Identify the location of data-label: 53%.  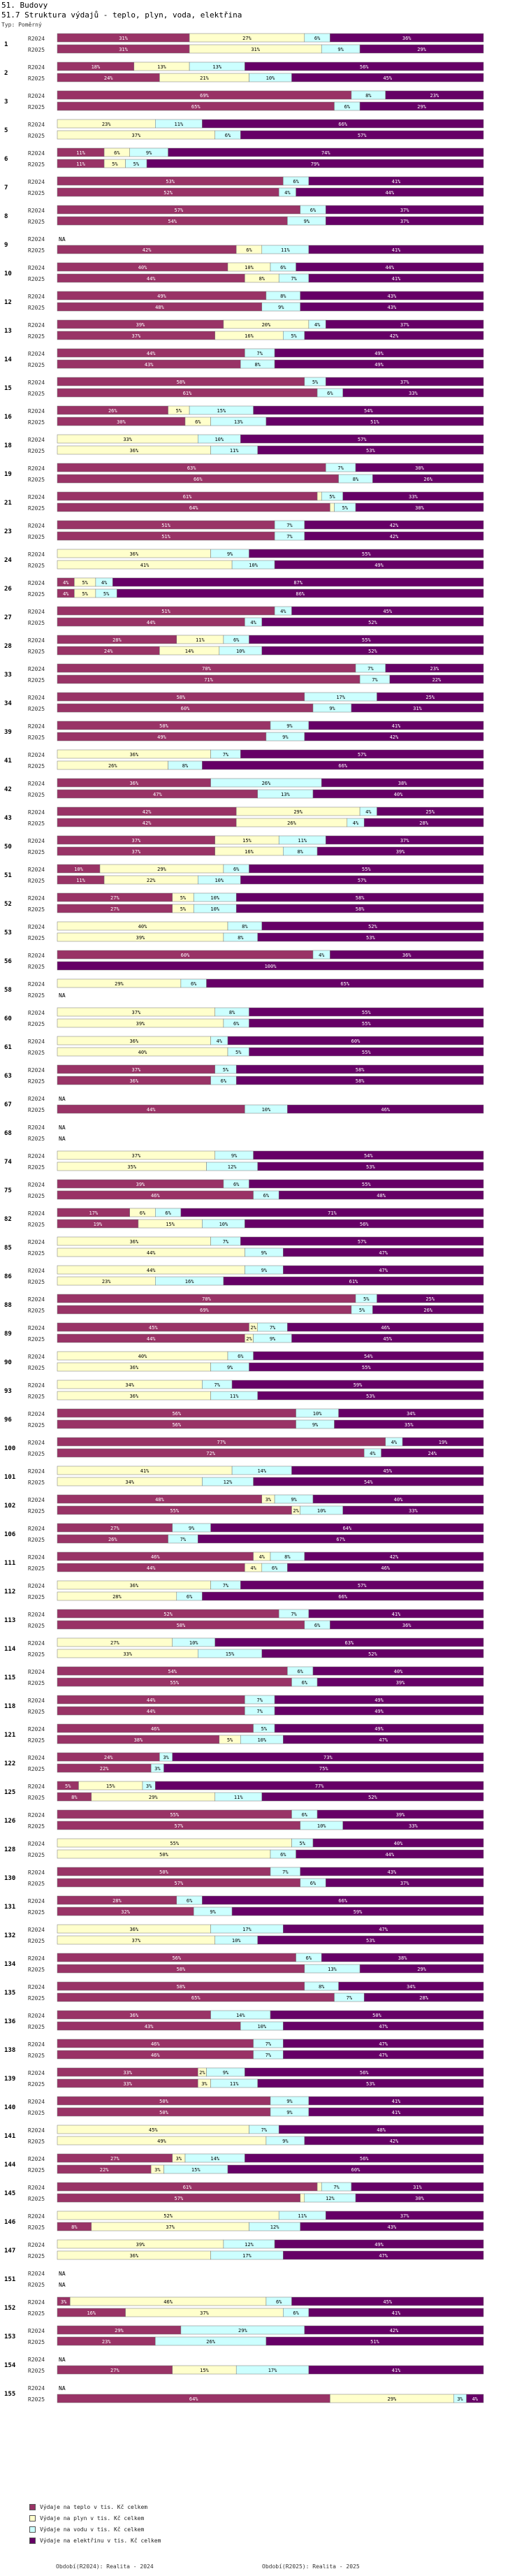
(370, 1396).